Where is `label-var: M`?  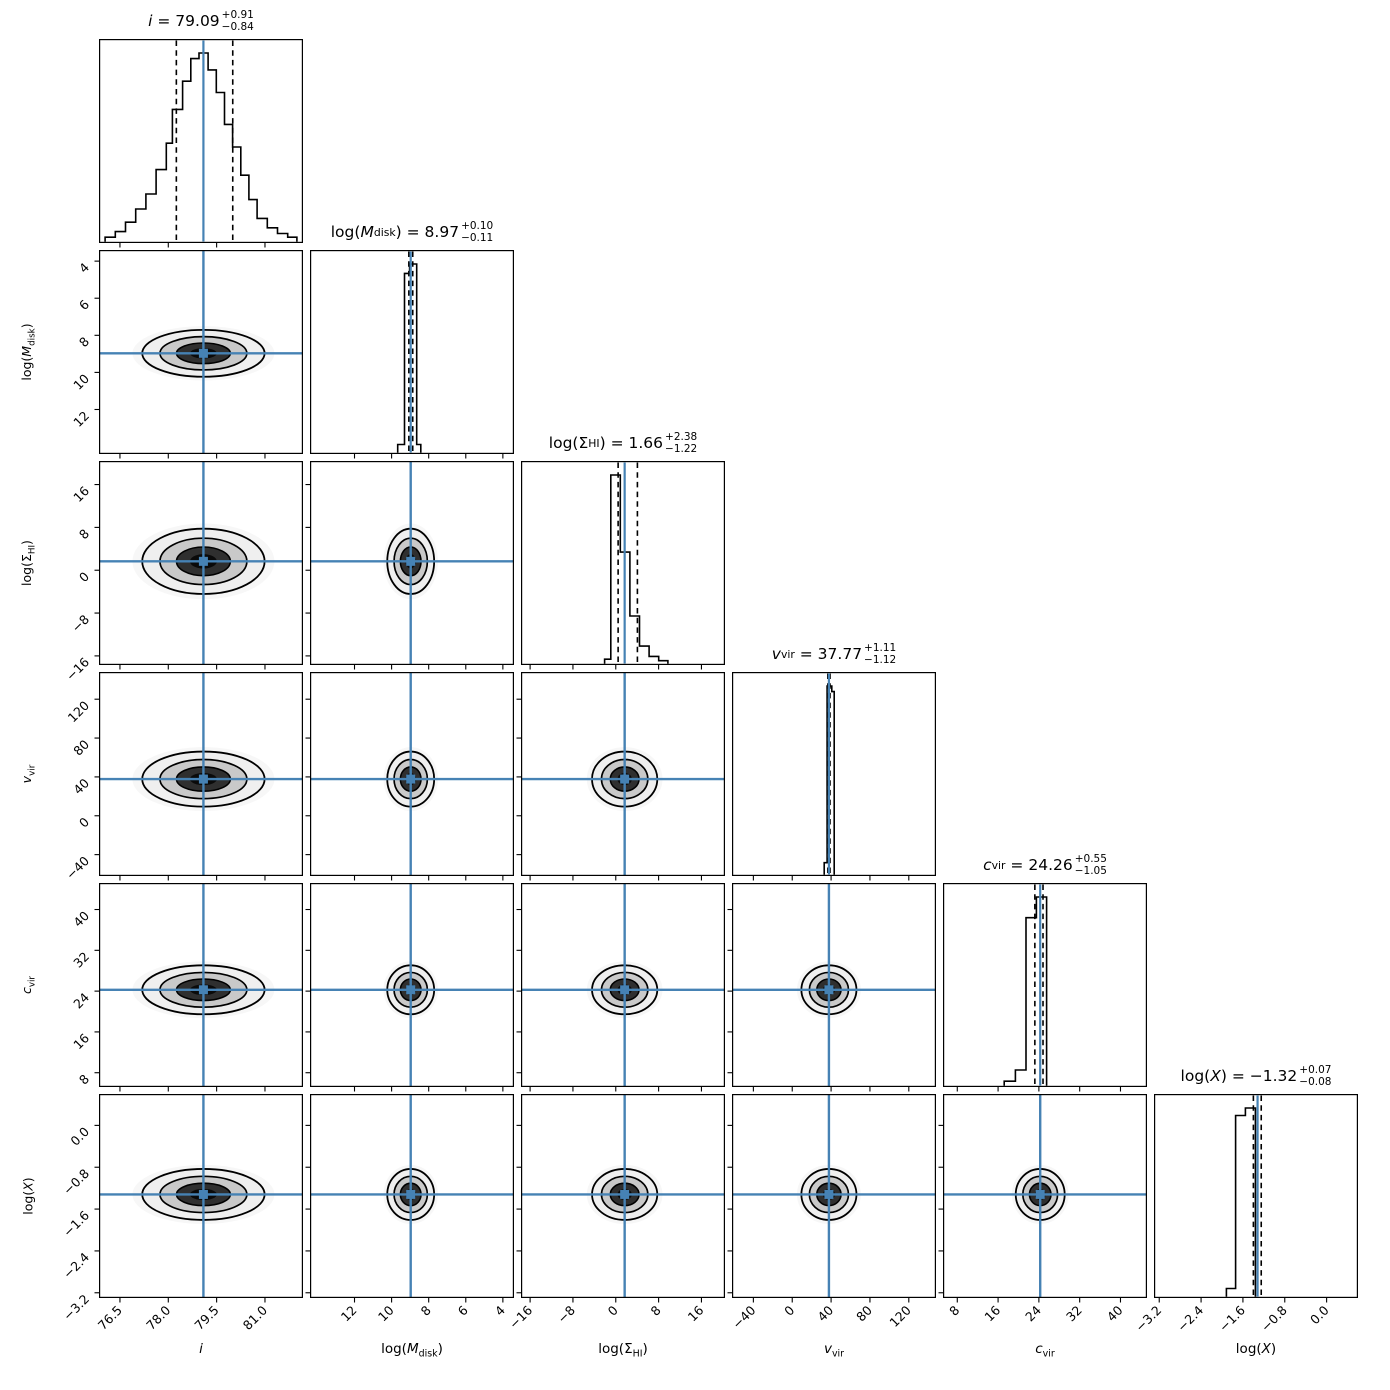 label-var: M is located at coordinates (412, 1349).